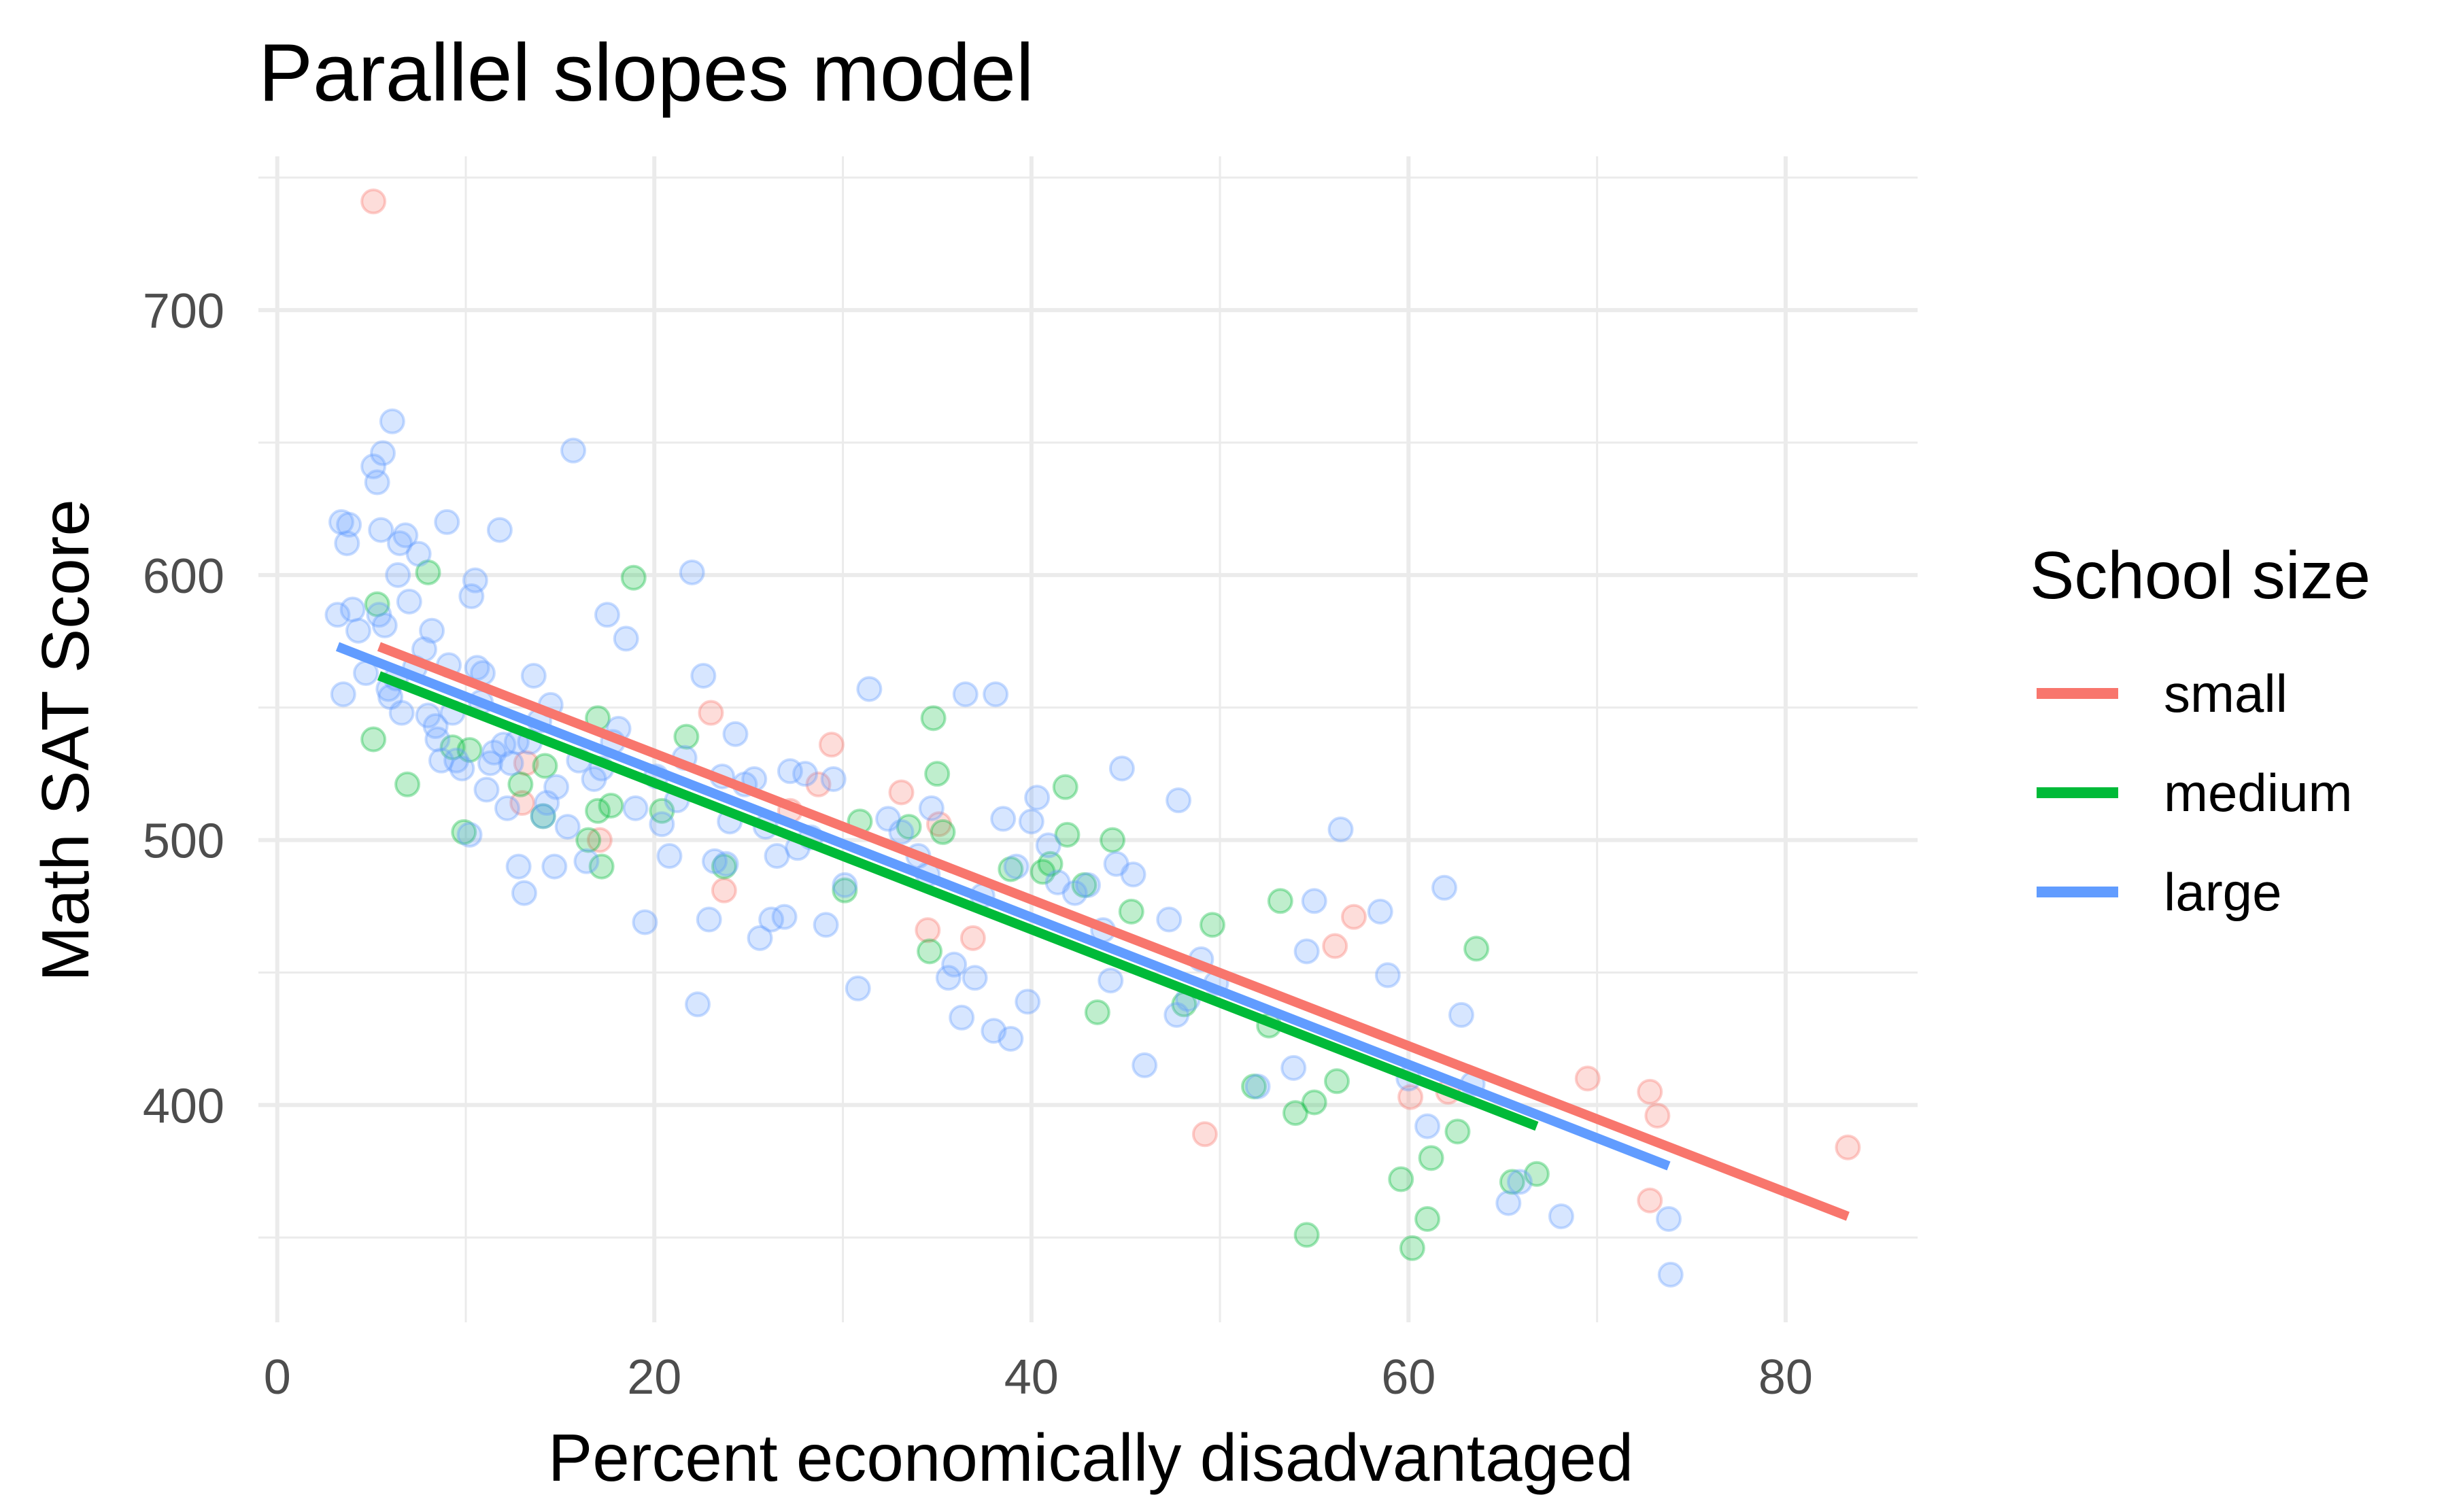  I want to click on legend-label-large: large, so click(2223, 892).